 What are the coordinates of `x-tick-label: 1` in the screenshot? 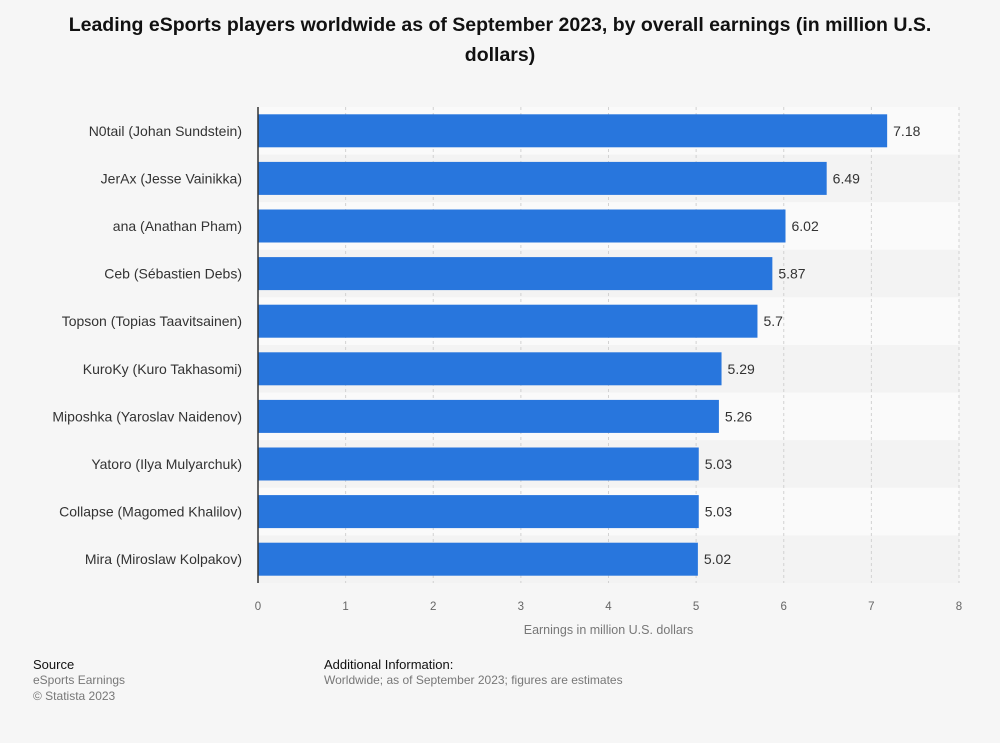 It's located at (345, 607).